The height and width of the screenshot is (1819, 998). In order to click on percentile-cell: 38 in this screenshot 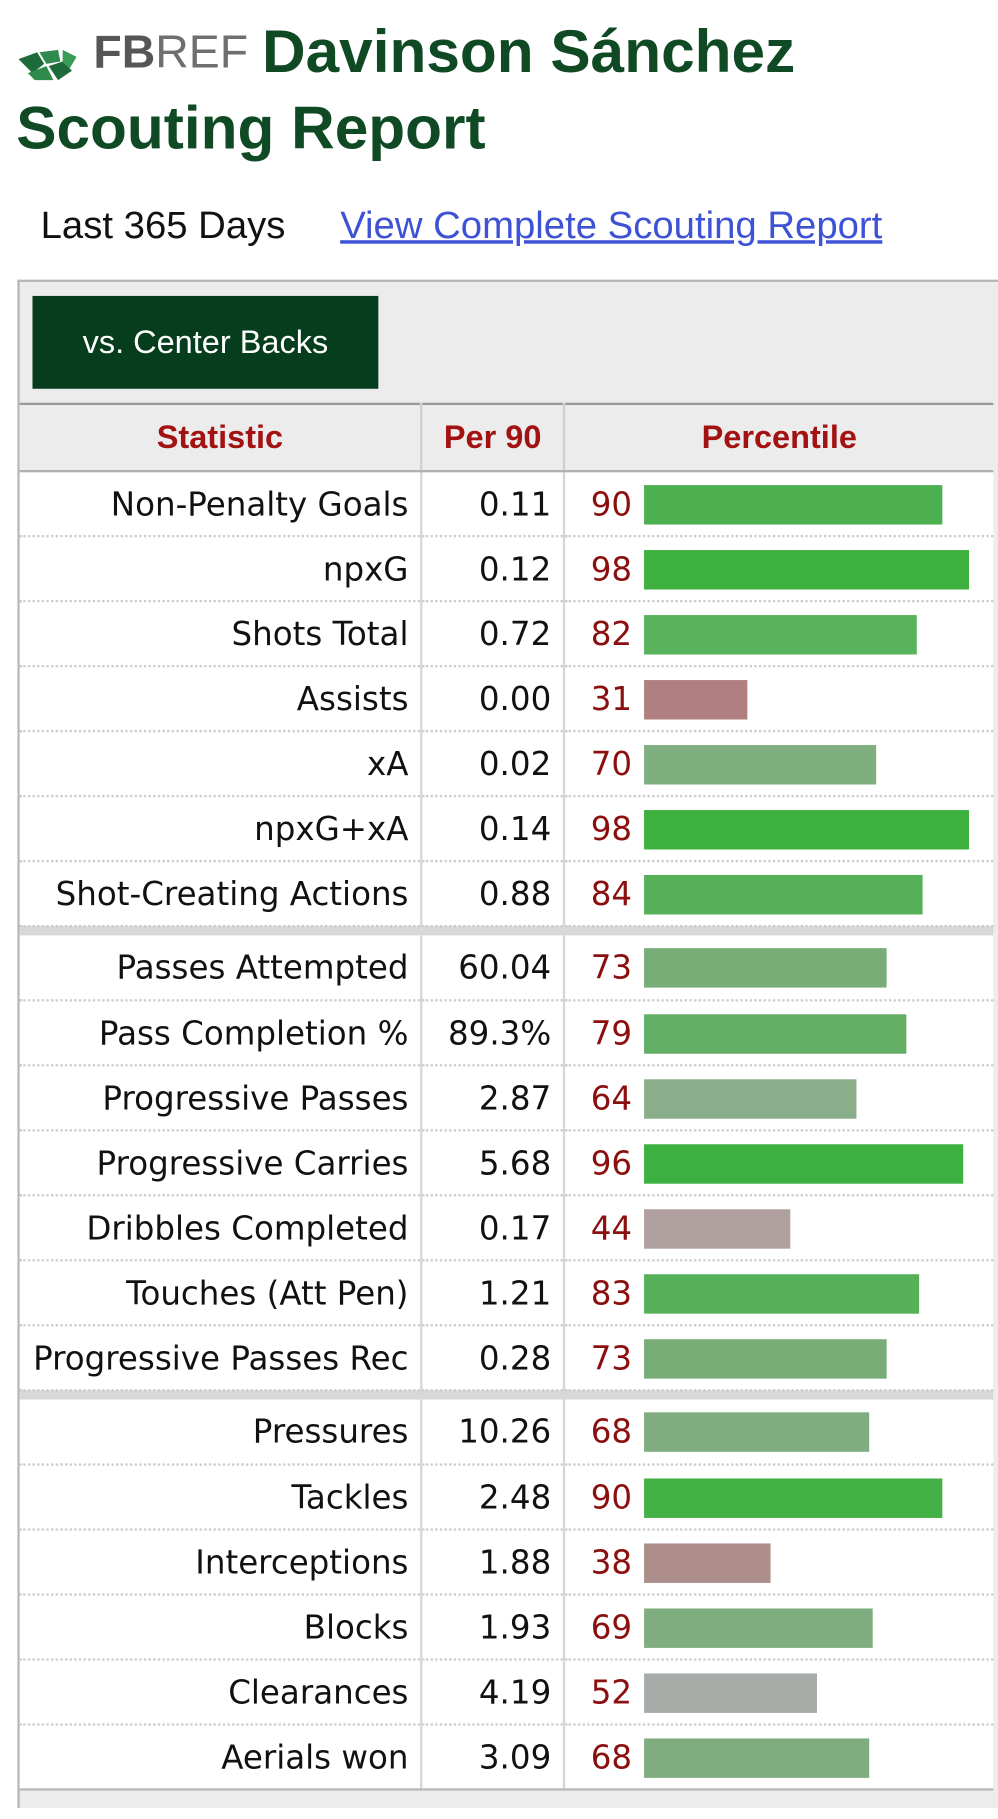, I will do `click(779, 1562)`.